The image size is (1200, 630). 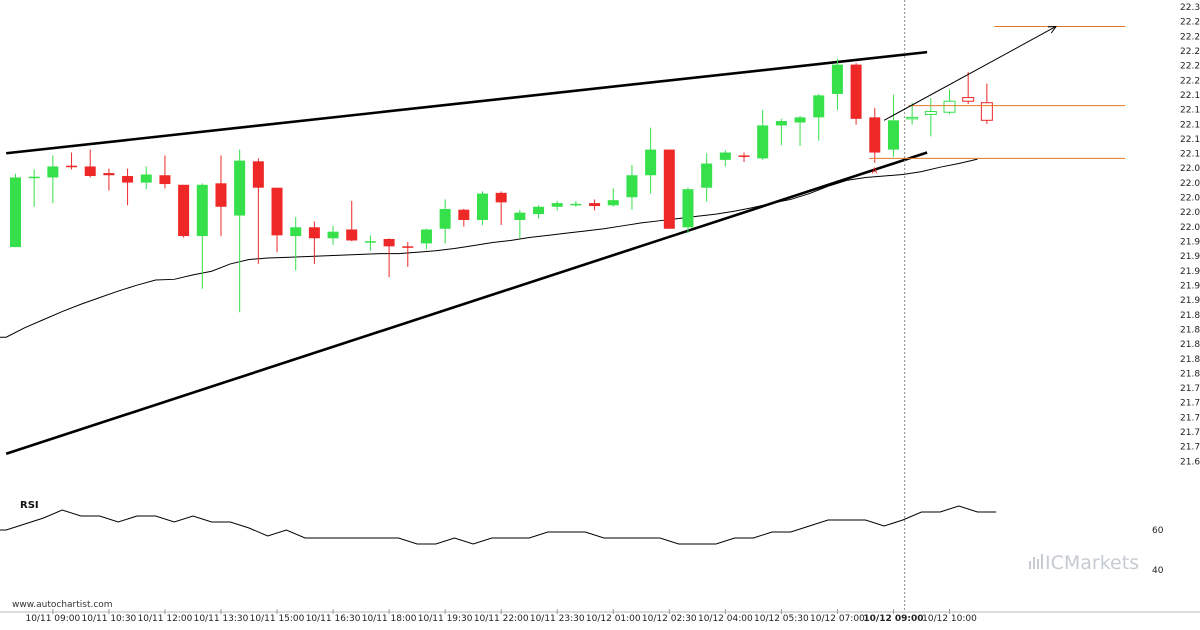 What do you see at coordinates (1190, 111) in the screenshot?
I see `y-tick-label: 22.1726` at bounding box center [1190, 111].